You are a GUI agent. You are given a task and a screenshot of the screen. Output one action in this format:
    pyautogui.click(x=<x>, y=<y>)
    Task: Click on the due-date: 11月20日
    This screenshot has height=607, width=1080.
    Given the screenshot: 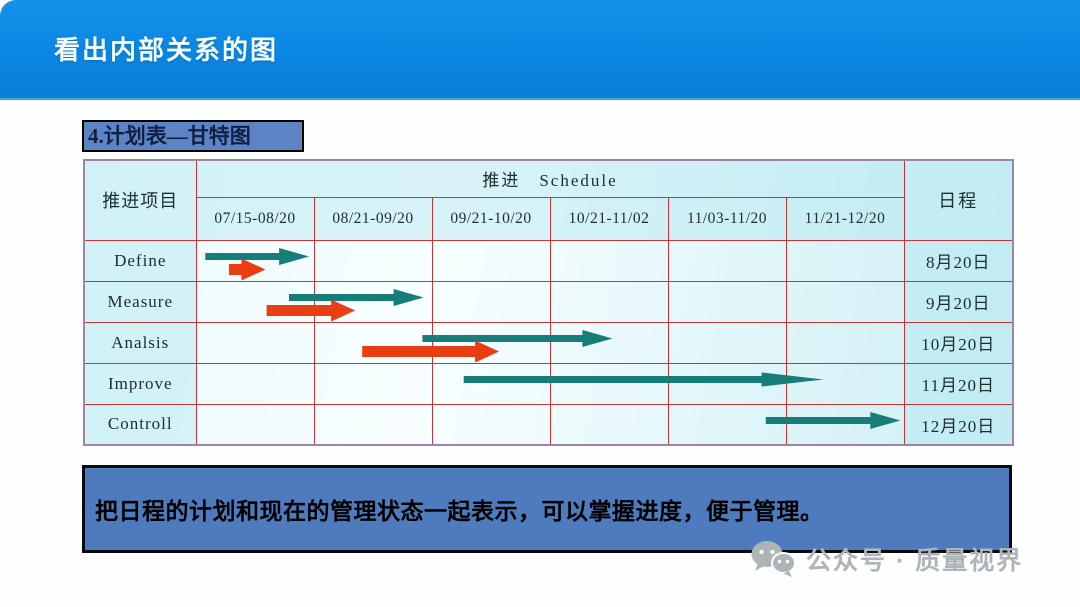 What is the action you would take?
    pyautogui.click(x=958, y=383)
    